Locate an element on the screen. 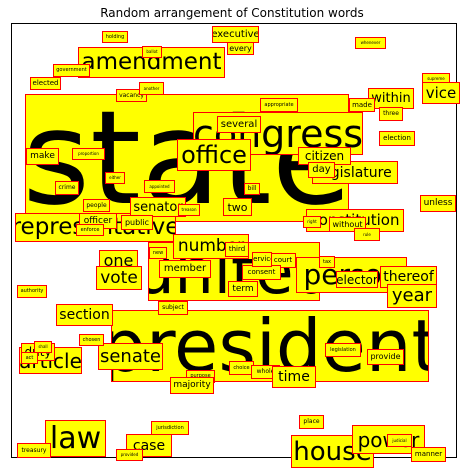 Image resolution: width=464 pixels, height=469 pixels. word-new: new is located at coordinates (158, 253).